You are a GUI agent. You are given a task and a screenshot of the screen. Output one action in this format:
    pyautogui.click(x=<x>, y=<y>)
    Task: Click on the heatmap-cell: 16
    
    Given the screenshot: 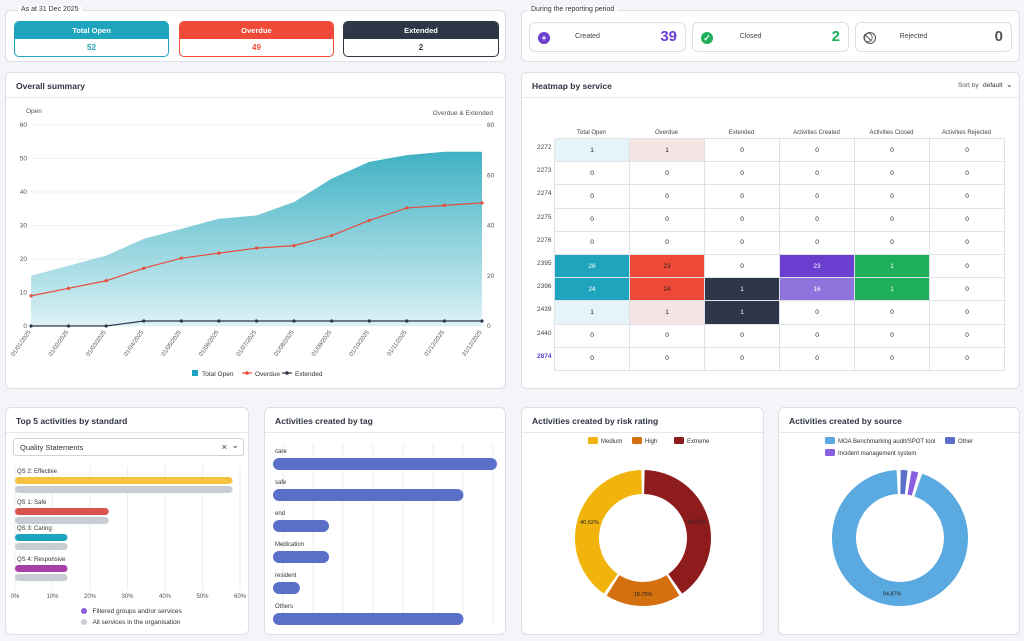 What is the action you would take?
    pyautogui.click(x=817, y=289)
    